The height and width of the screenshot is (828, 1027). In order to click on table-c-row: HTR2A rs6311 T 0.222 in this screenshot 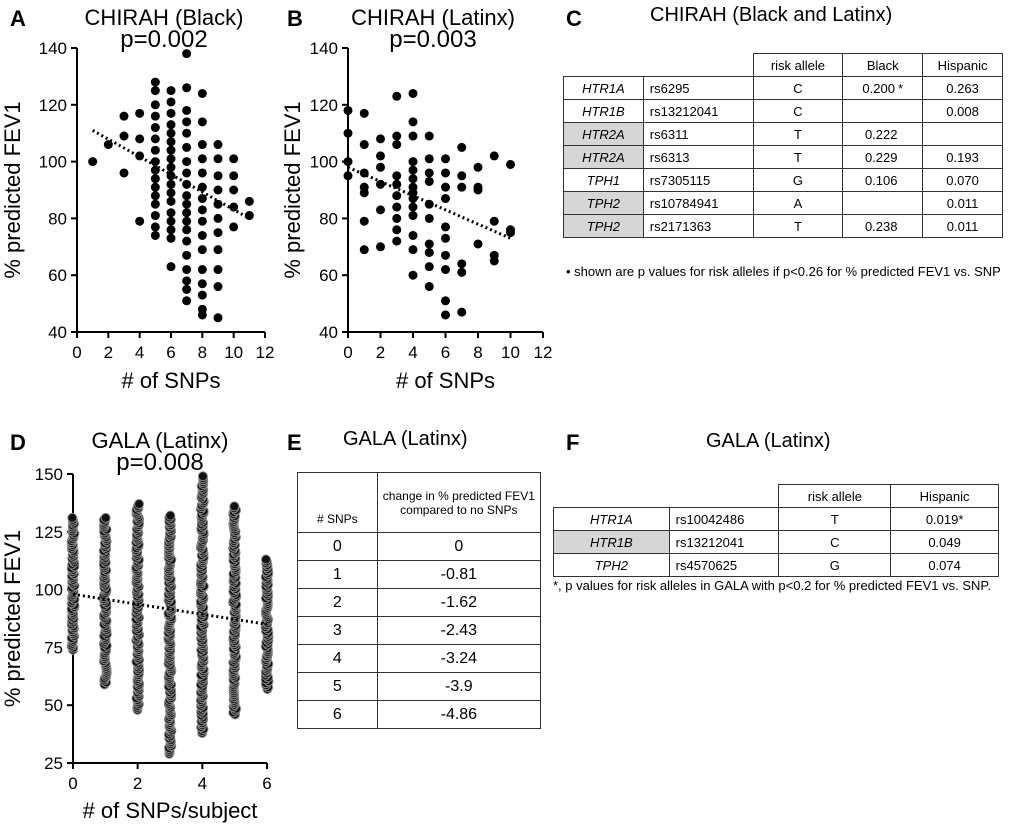, I will do `click(783, 134)`.